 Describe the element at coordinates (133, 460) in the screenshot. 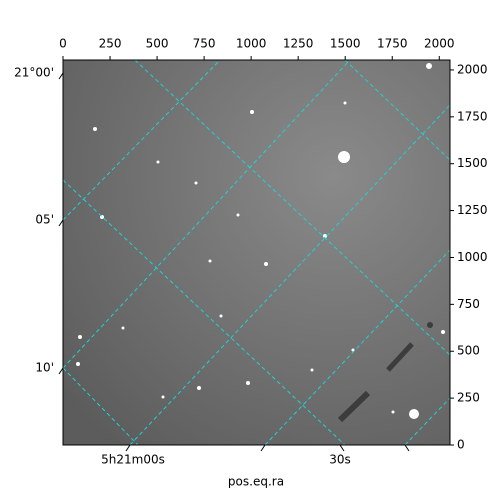

I see `ra-tick-label: 5h21m00s` at that location.